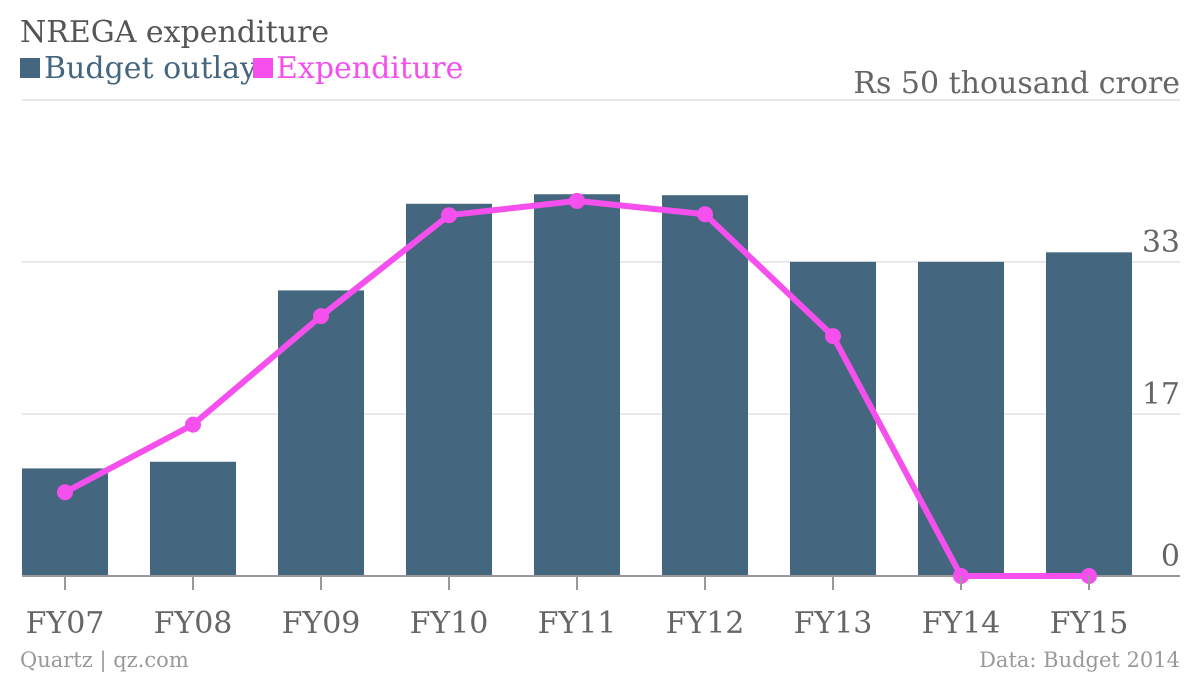  Describe the element at coordinates (577, 623) in the screenshot. I see `x-tick-label-fy11: FY11` at that location.